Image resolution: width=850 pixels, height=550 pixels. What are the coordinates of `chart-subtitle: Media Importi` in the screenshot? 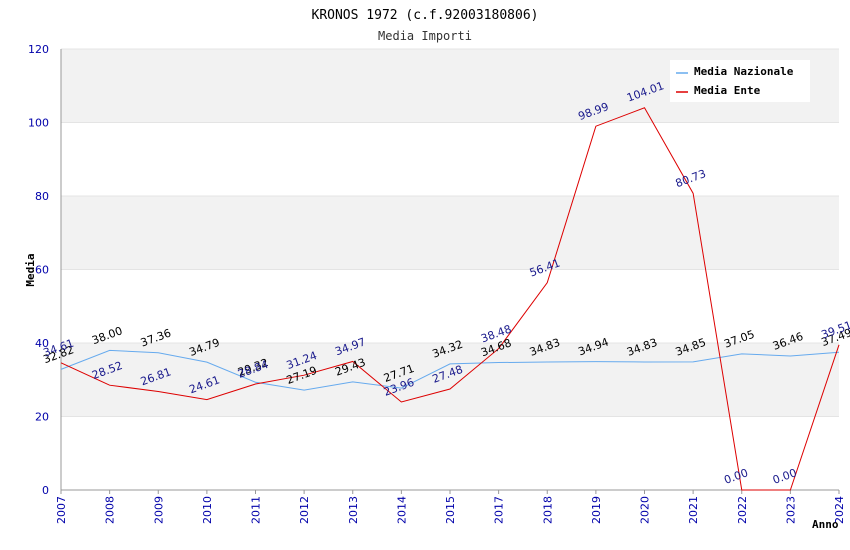 It's located at (425, 36).